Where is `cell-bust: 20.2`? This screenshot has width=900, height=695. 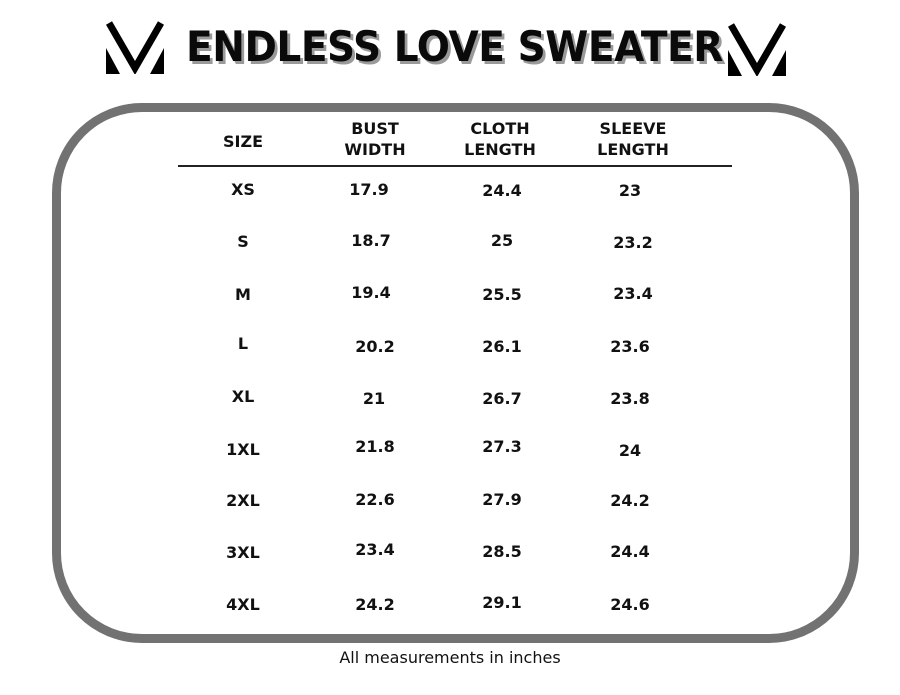 cell-bust: 20.2 is located at coordinates (375, 346).